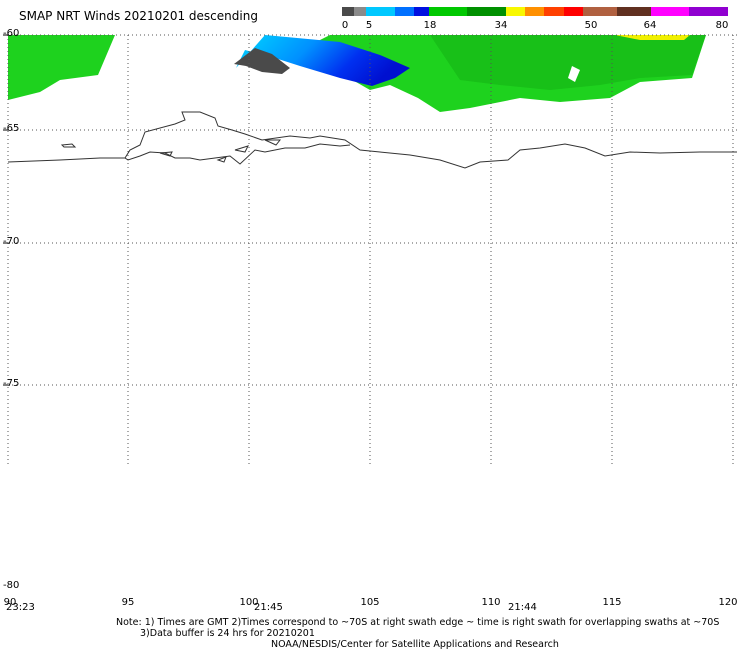 The height and width of the screenshot is (650, 740). What do you see at coordinates (138, 16) in the screenshot?
I see `map-title: SMAP NRT Winds 20210201 descending` at bounding box center [138, 16].